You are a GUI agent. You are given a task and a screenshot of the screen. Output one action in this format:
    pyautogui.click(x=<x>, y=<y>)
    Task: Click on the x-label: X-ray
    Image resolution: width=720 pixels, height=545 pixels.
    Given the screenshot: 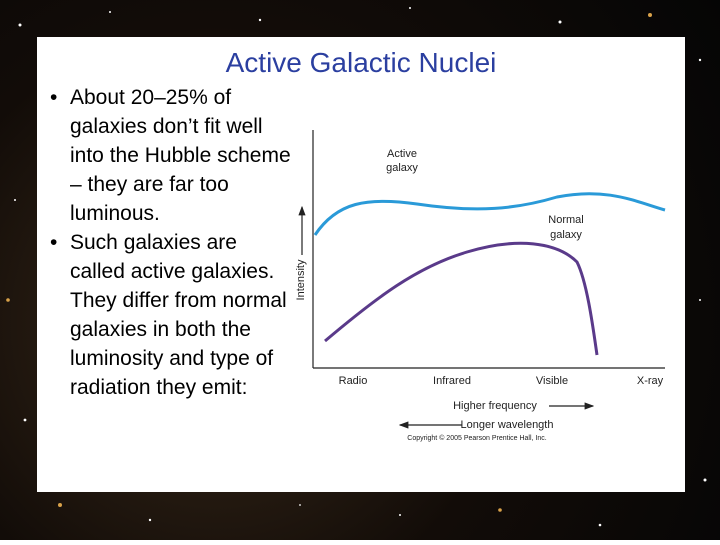 What is the action you would take?
    pyautogui.click(x=650, y=381)
    